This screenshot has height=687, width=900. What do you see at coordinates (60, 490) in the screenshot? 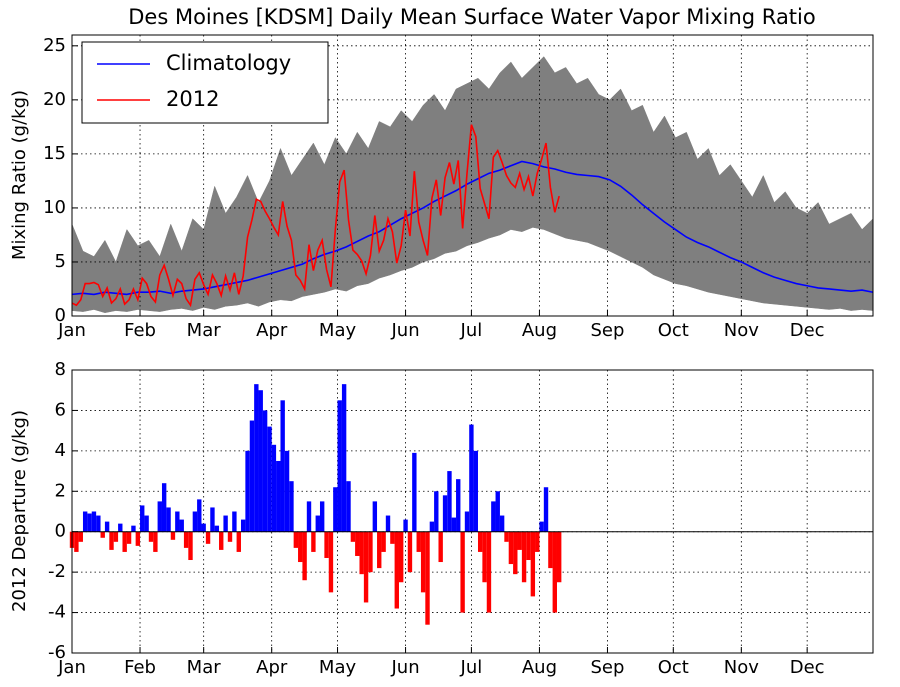
I see `y-tick-label: 2` at bounding box center [60, 490].